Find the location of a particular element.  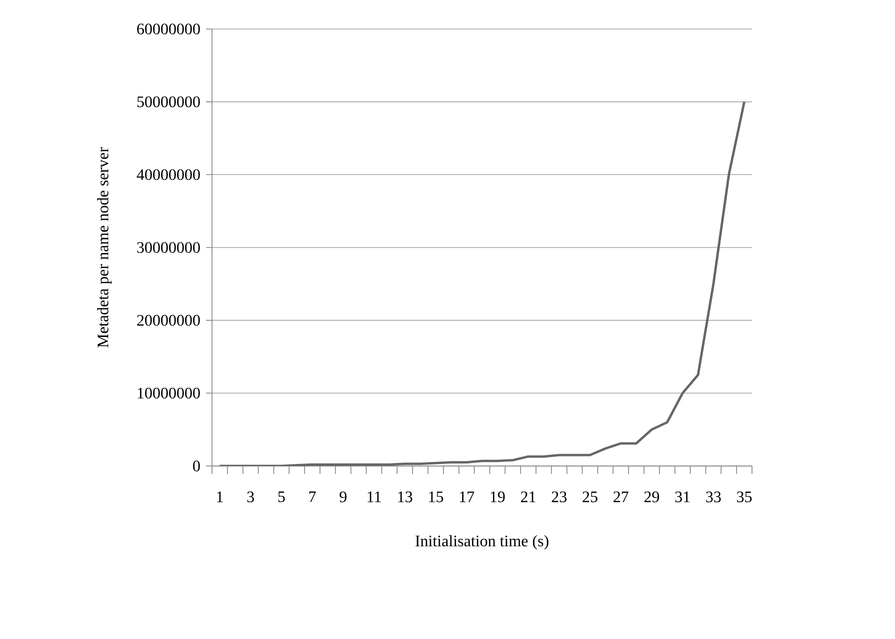

x-tick-label: 11 is located at coordinates (374, 497).